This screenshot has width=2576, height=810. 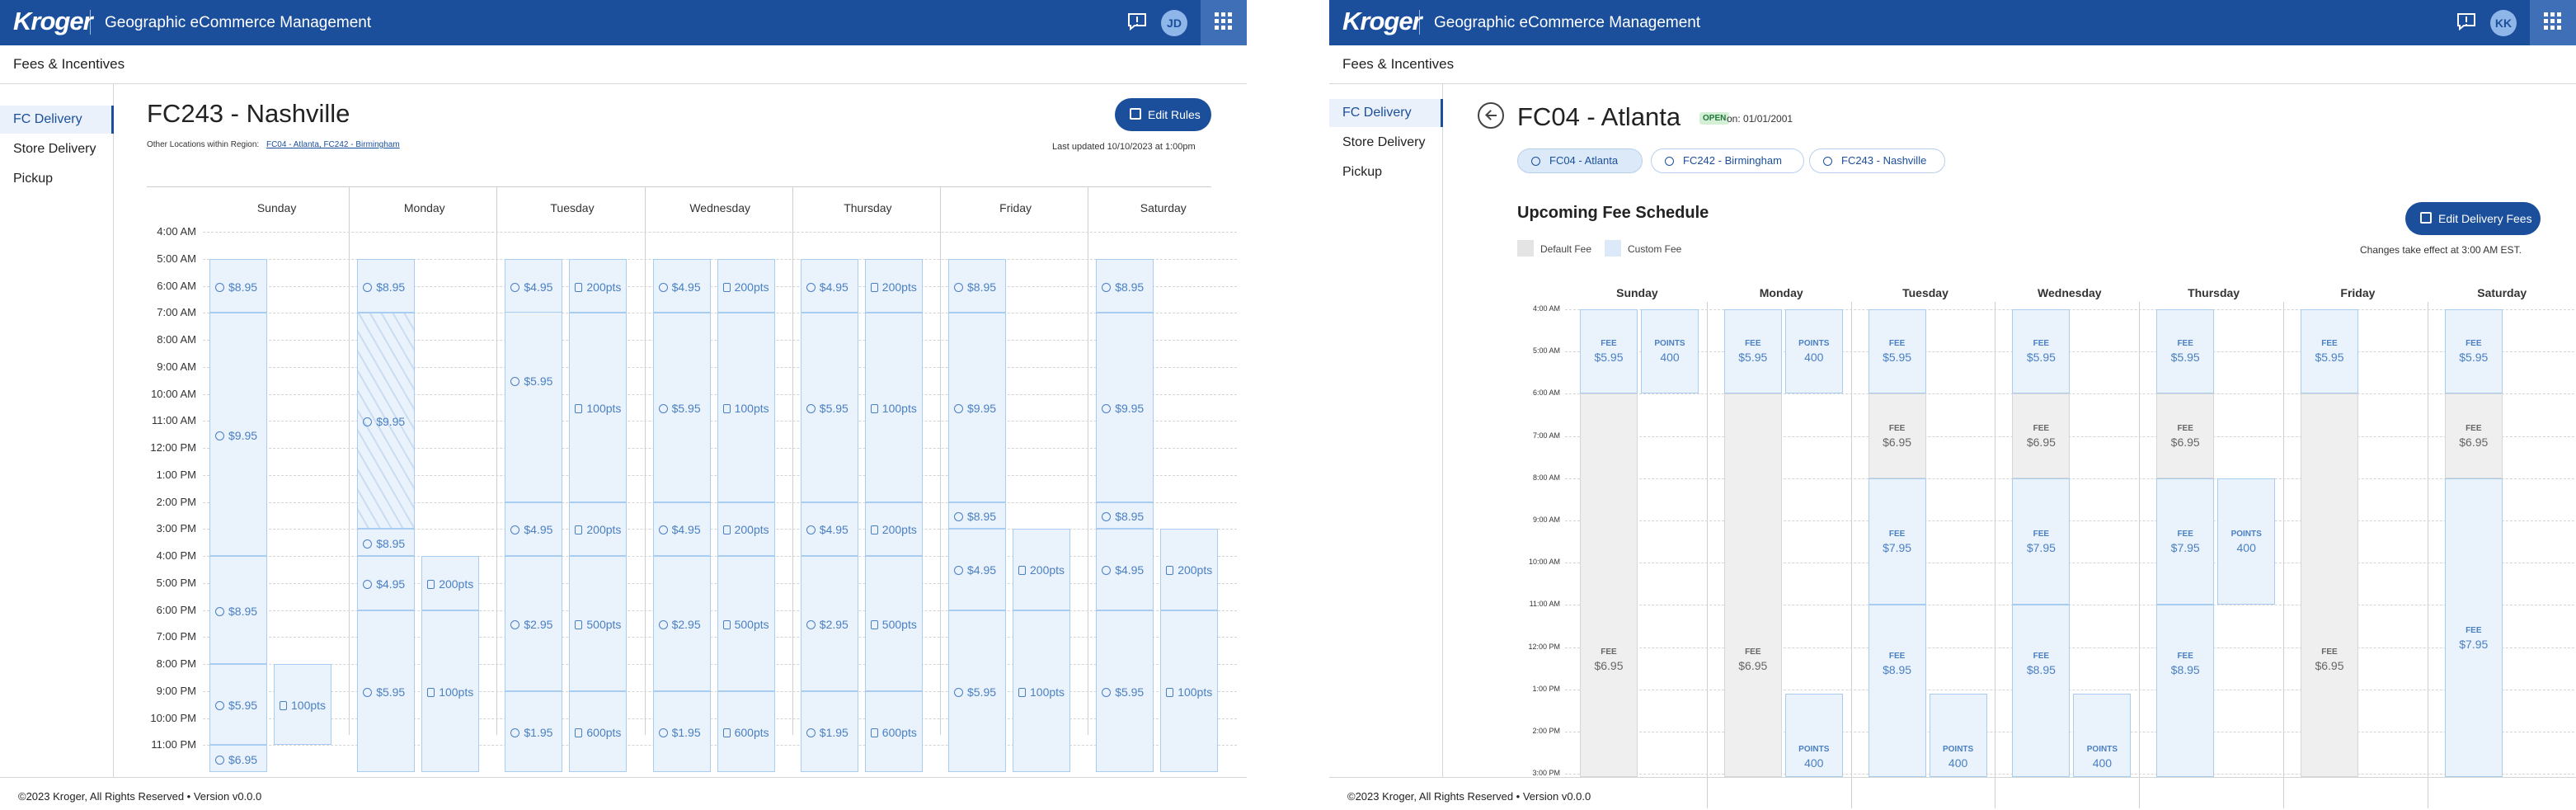 I want to click on edit-rules-button: Edit Rules, so click(x=1163, y=114).